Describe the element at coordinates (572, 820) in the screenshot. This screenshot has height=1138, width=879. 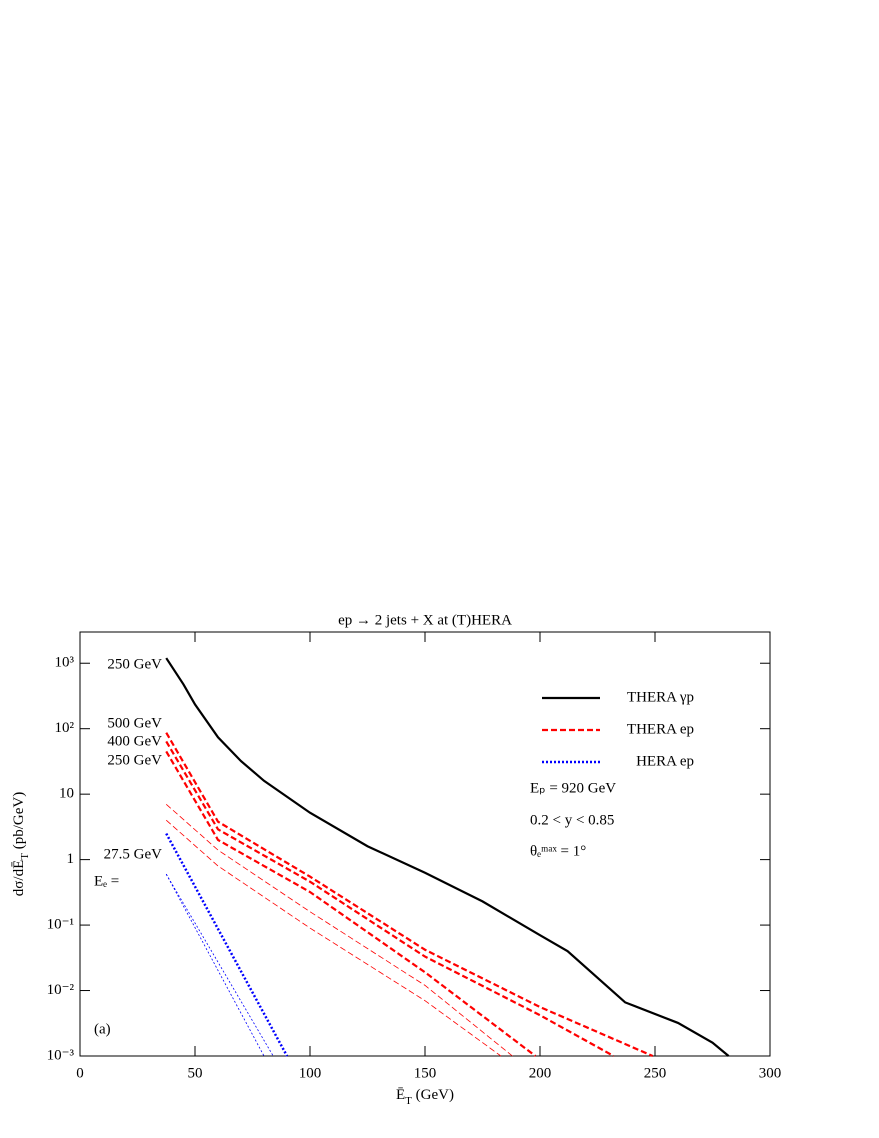
I see `annotation: 0.2 < y < 0.85` at that location.